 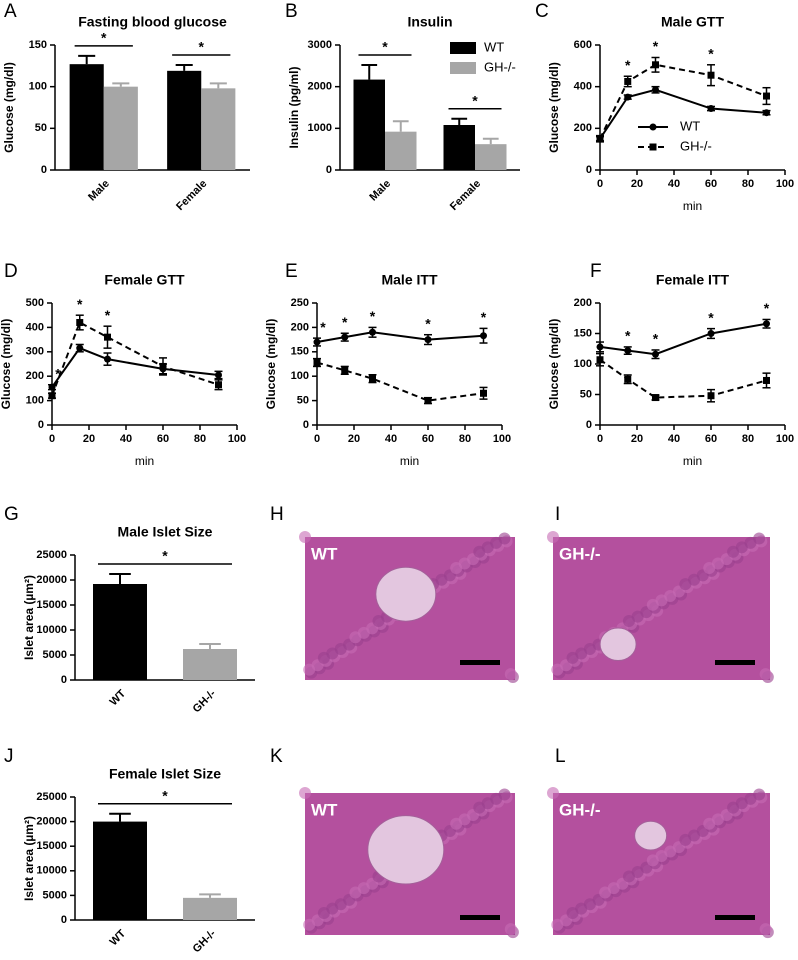 What do you see at coordinates (748, 184) in the screenshot?
I see `x-tick-label: 80` at bounding box center [748, 184].